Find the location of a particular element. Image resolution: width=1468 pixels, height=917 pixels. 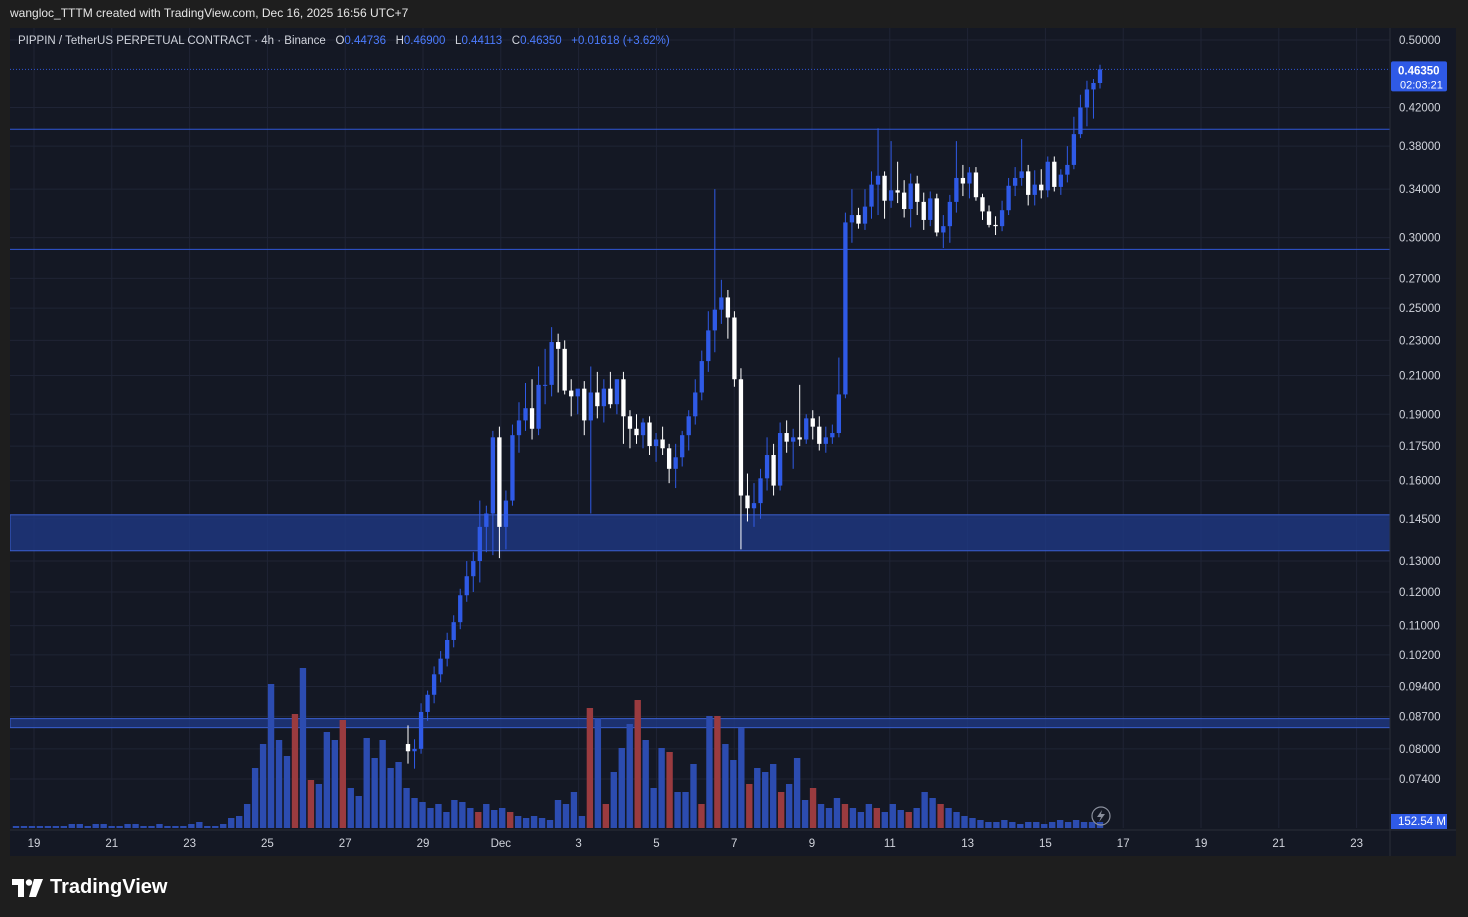

time-axis-label: 19 is located at coordinates (34, 844).